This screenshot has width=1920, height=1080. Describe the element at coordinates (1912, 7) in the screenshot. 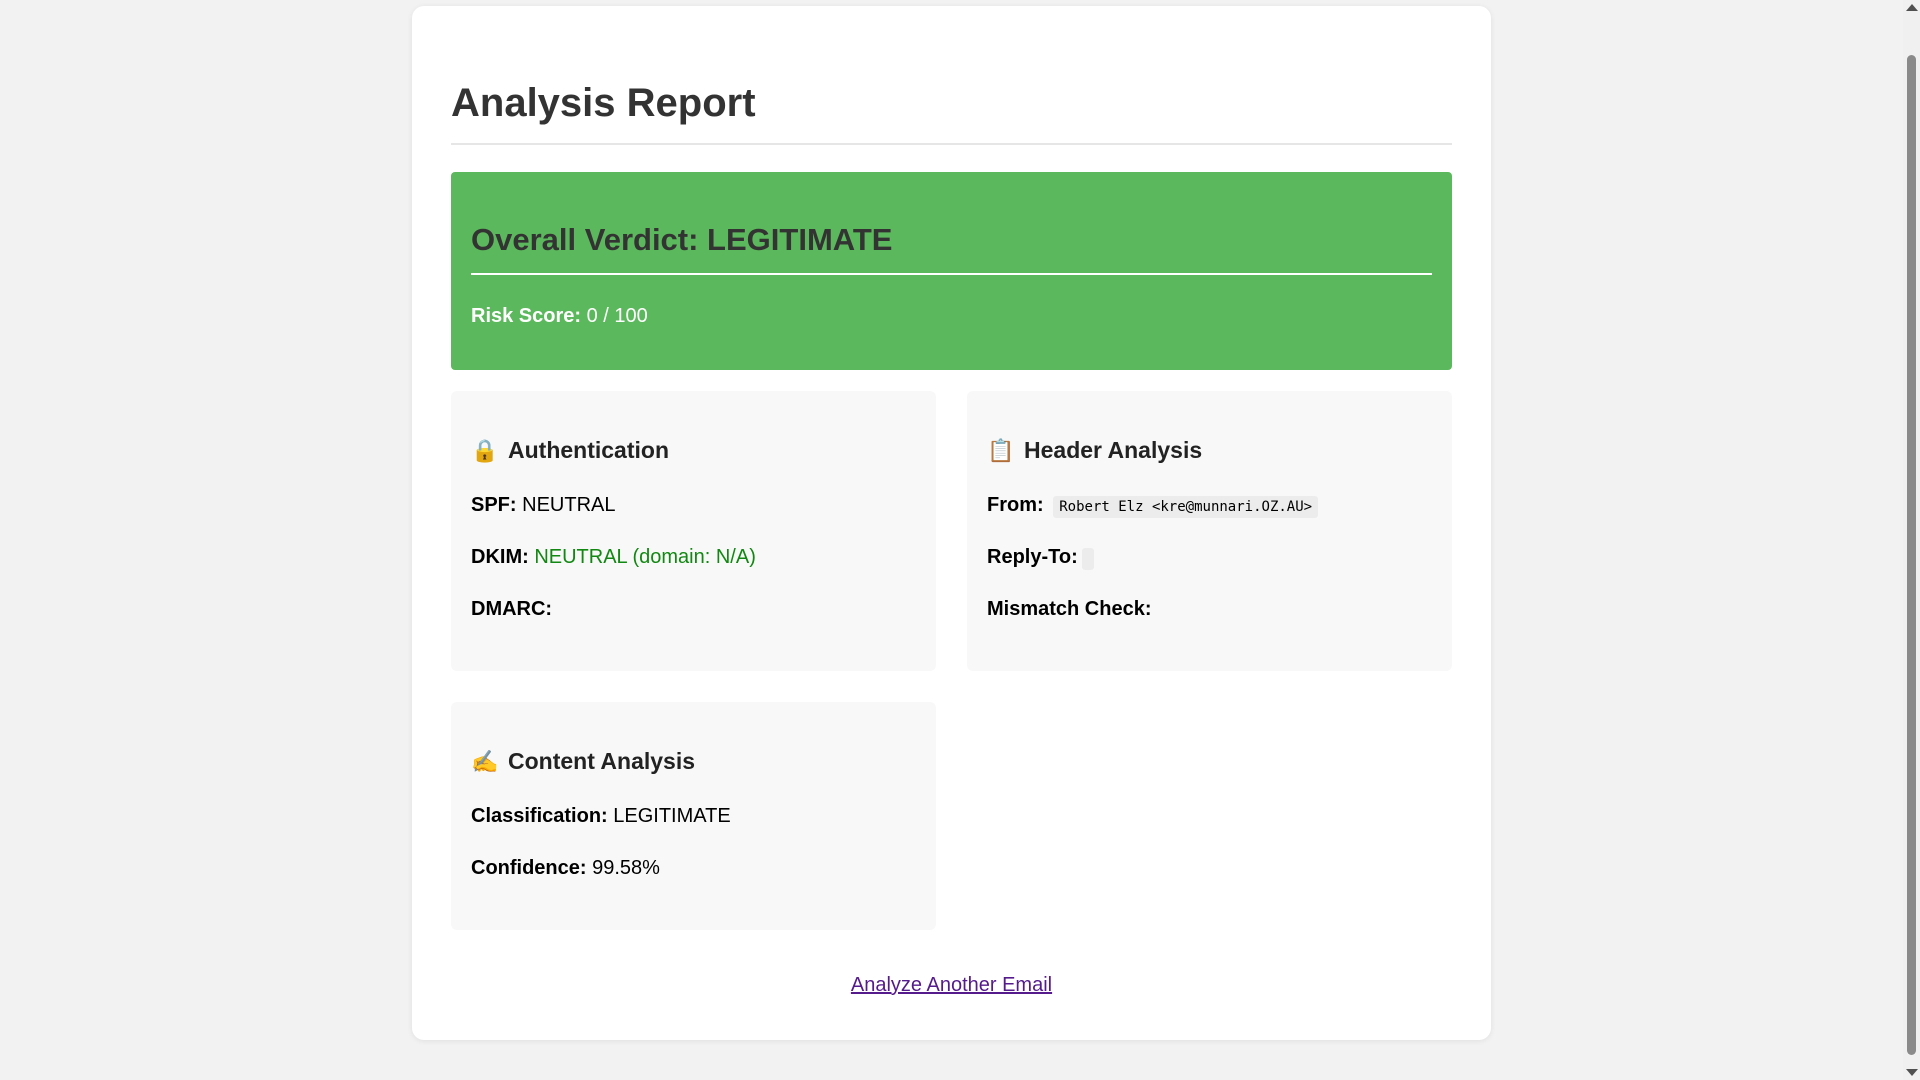

I see `scroll-up-arrow-icon` at that location.